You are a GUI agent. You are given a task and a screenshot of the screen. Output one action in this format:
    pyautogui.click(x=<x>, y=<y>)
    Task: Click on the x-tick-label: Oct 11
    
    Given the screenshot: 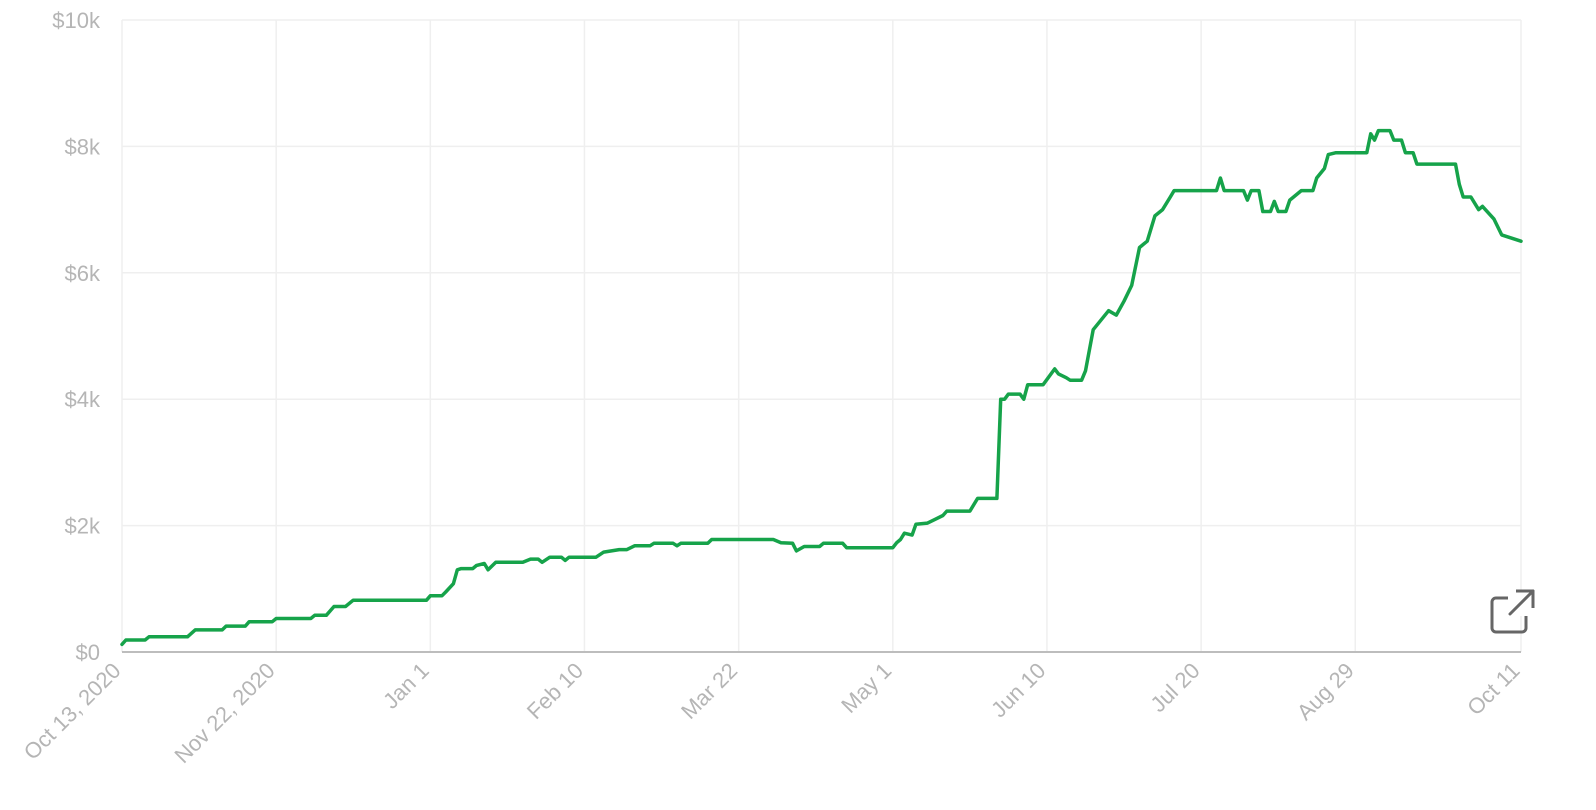 What is the action you would take?
    pyautogui.click(x=1493, y=689)
    